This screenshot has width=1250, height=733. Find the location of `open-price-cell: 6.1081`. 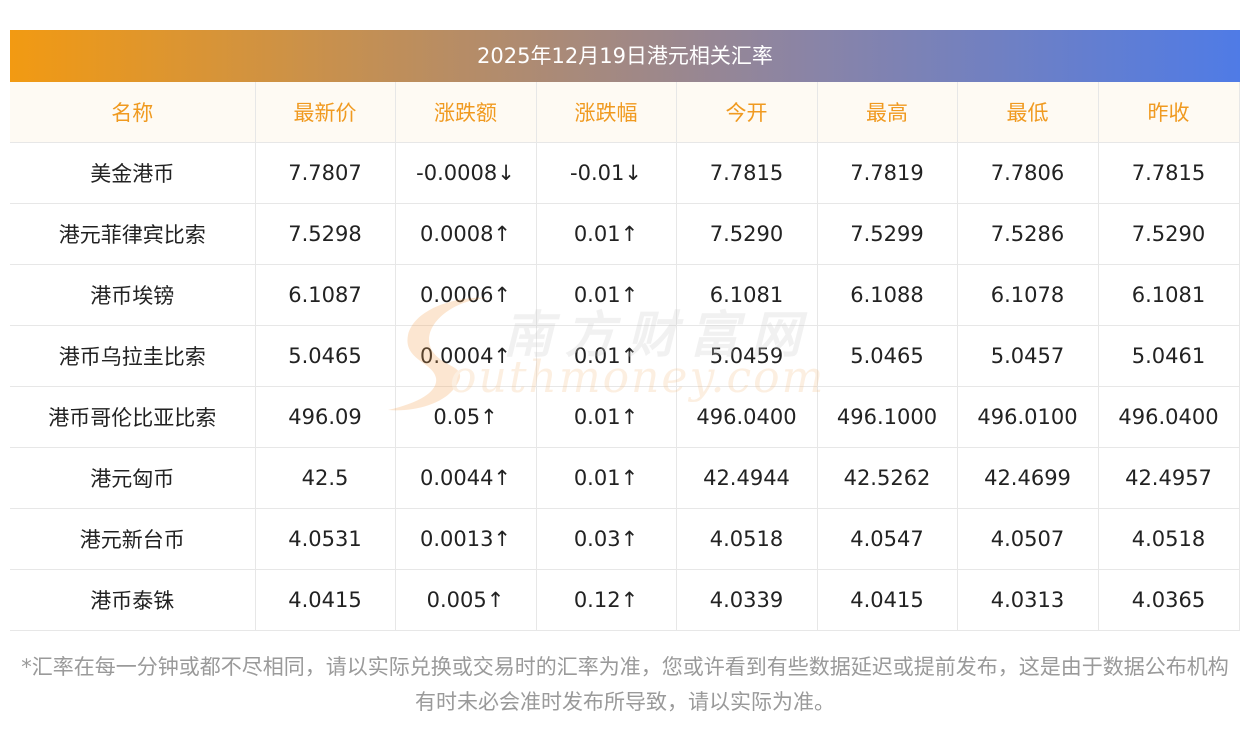

open-price-cell: 6.1081 is located at coordinates (747, 295).